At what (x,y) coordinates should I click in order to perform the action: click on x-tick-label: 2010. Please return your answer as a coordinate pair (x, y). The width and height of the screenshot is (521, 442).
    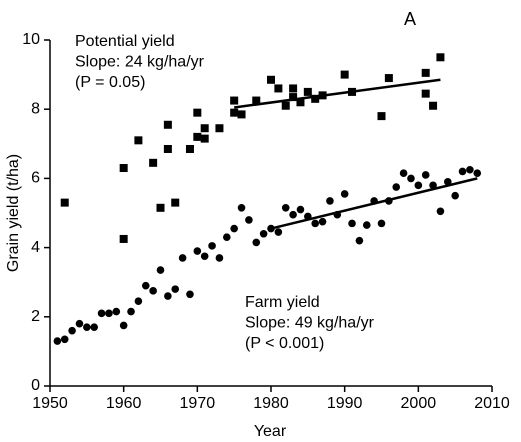
    Looking at the image, I should click on (492, 403).